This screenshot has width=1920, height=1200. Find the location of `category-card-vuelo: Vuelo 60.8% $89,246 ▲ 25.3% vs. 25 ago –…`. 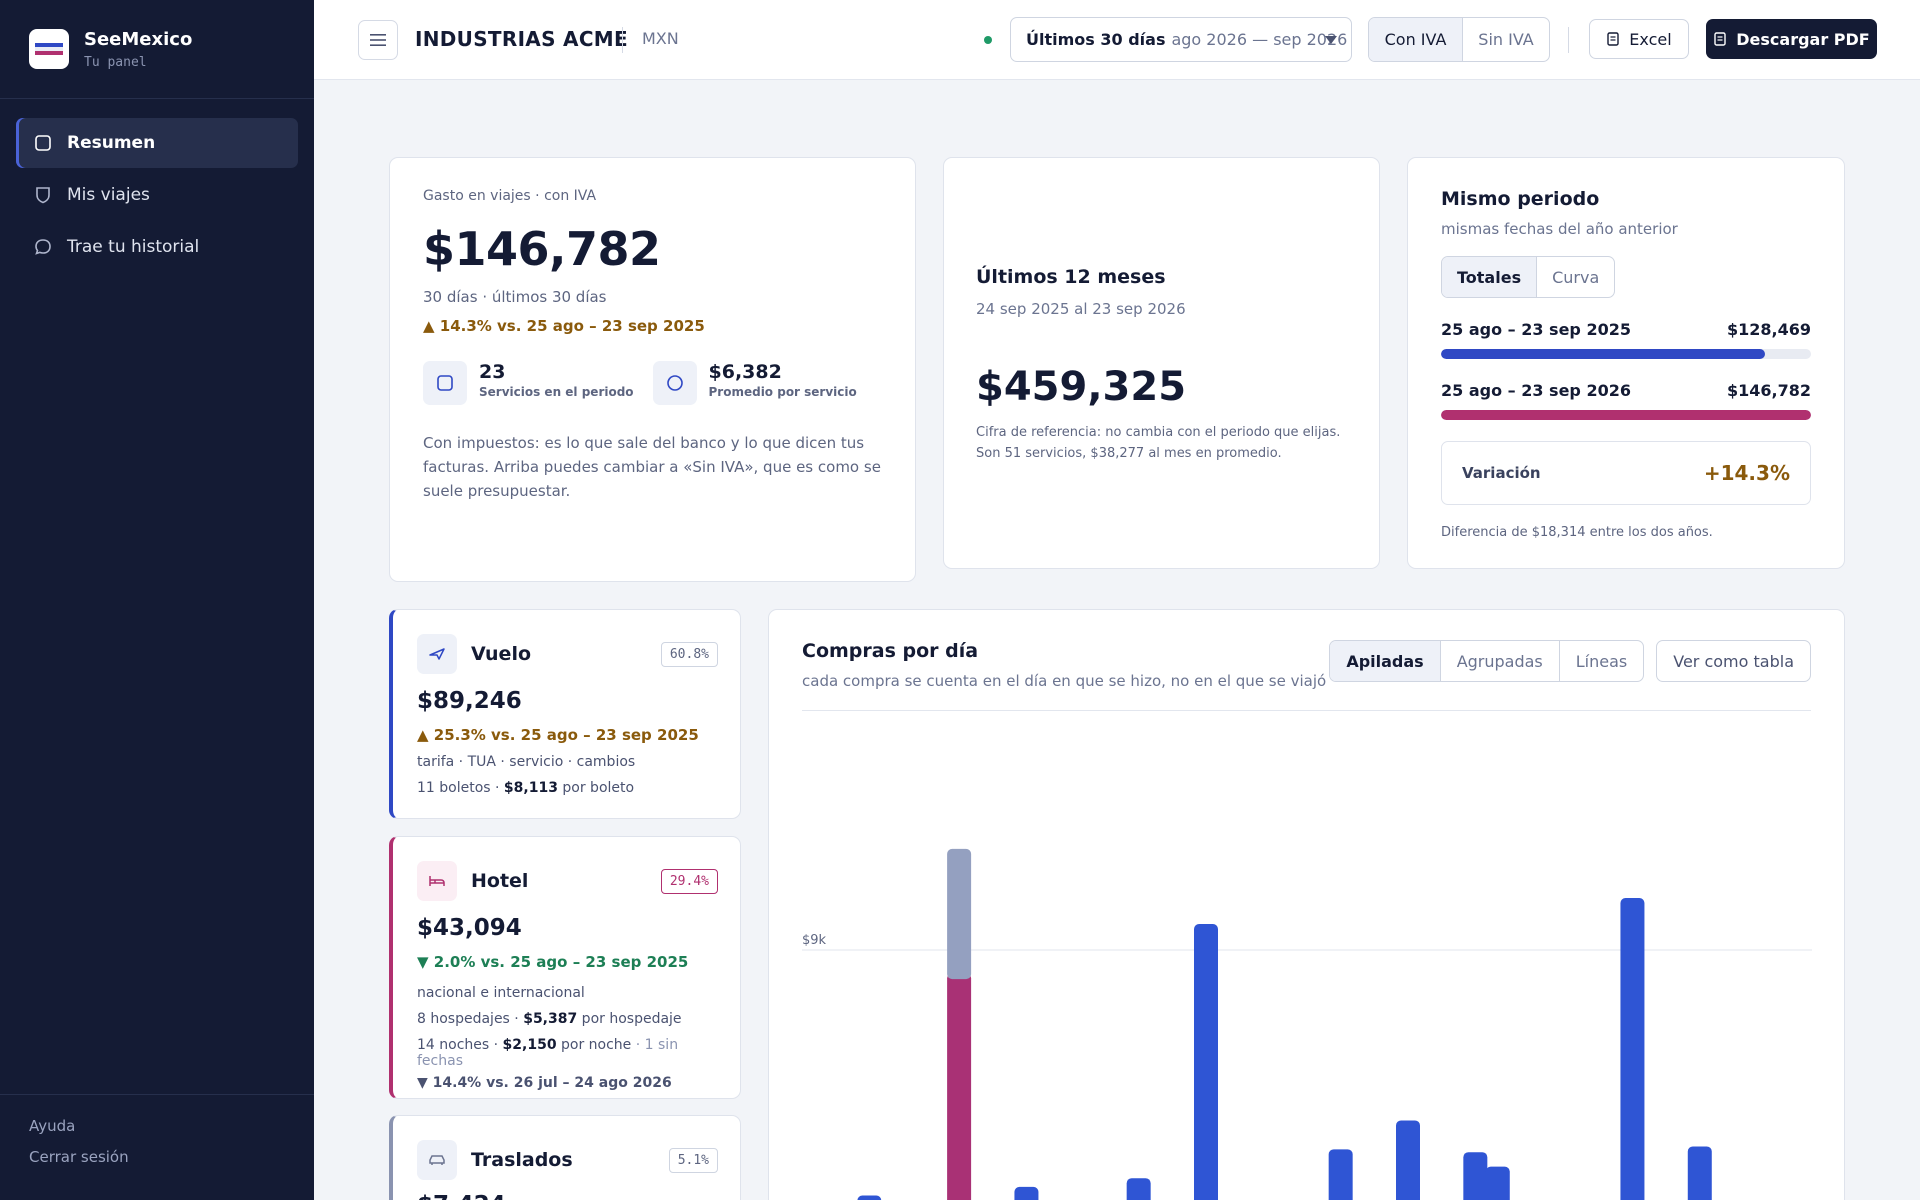

category-card-vuelo: Vuelo 60.8% $89,246 ▲ 25.3% vs. 25 ago –… is located at coordinates (565, 714).